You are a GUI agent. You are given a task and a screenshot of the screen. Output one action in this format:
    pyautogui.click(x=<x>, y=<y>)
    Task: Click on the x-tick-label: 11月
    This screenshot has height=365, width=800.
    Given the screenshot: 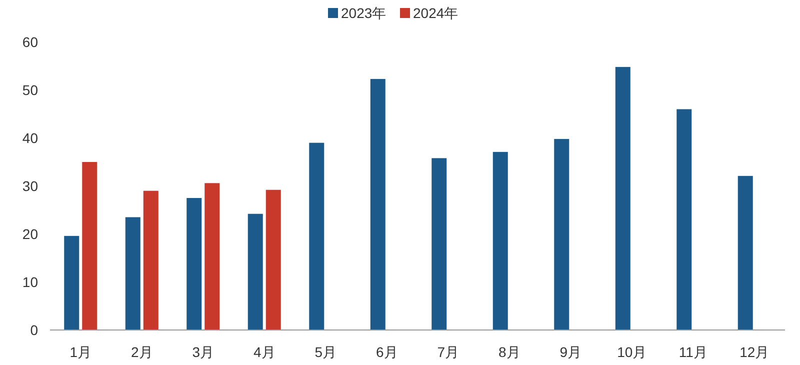 What is the action you would take?
    pyautogui.click(x=693, y=352)
    